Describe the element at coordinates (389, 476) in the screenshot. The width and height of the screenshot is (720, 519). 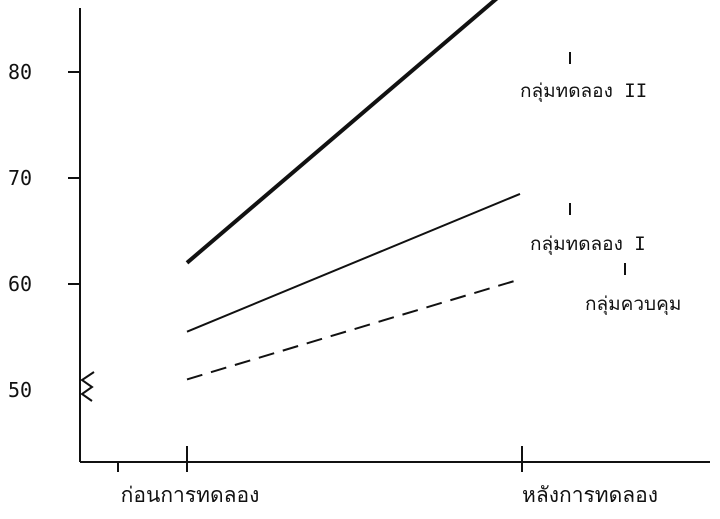
I see `x-ticks: ก่อนการทดลอง หลังการทดลอง` at that location.